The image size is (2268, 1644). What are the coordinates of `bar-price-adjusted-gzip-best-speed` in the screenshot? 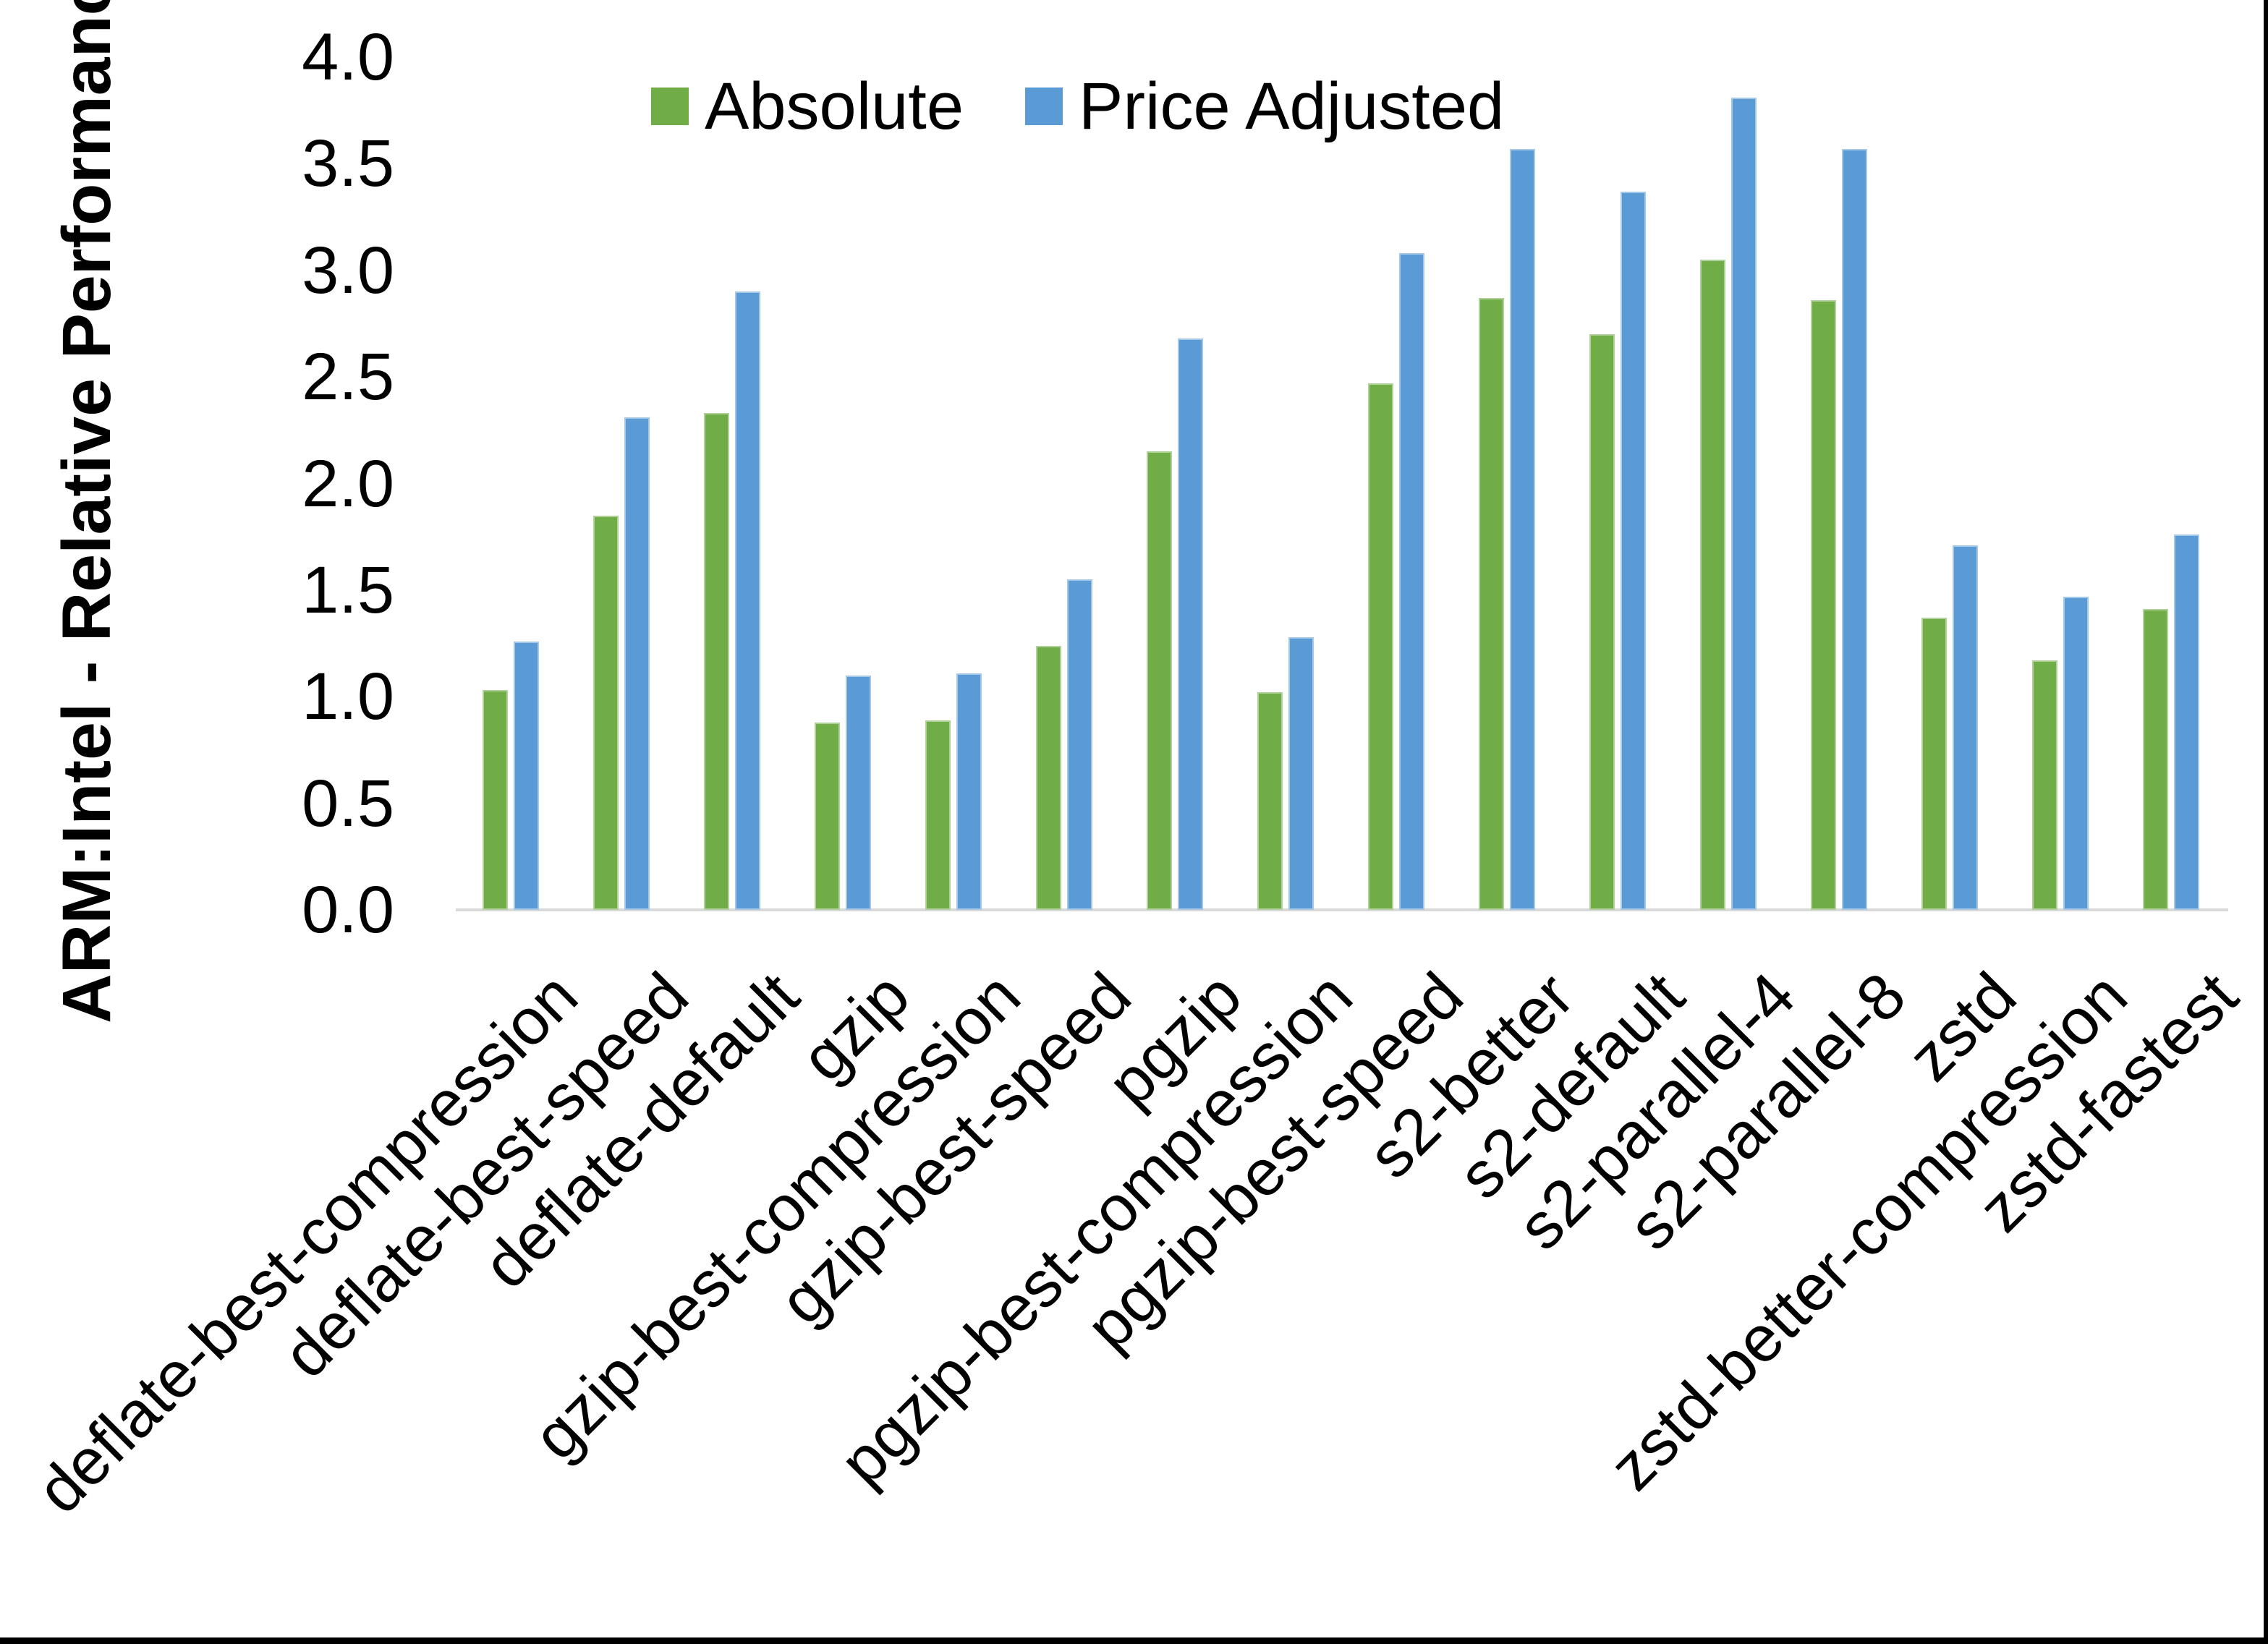 It's located at (1079, 744).